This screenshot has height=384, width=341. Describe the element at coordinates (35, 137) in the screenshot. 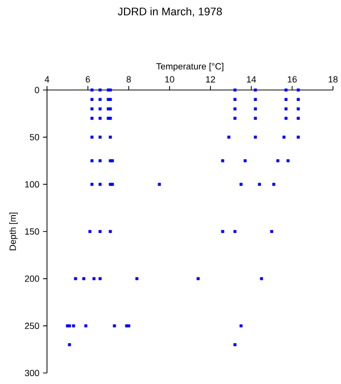

I see `y-tick-label: 50` at that location.